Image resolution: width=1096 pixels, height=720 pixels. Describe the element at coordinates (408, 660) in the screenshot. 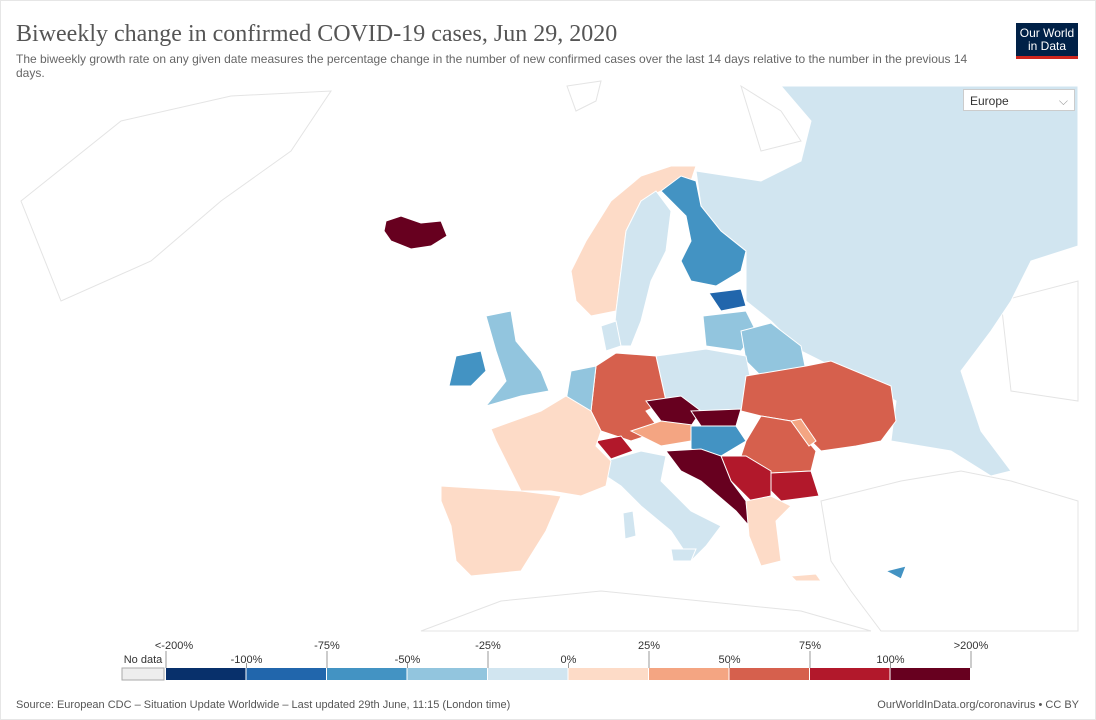

I see `legend-label: -50%` at that location.